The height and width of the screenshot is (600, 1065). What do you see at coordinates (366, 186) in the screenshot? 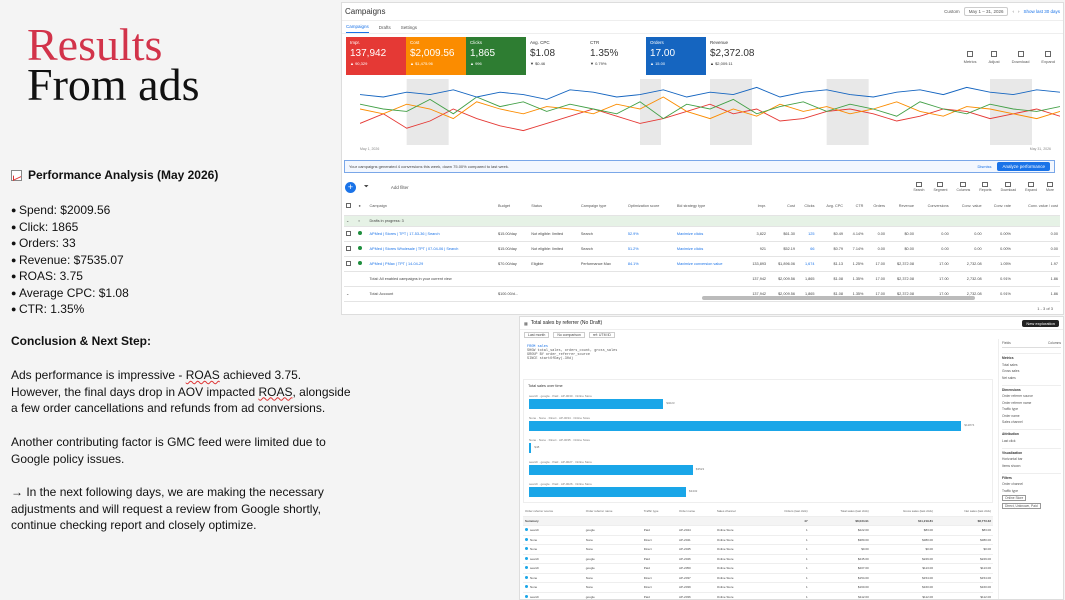
I see `filter-icon: ⏷` at bounding box center [366, 186].